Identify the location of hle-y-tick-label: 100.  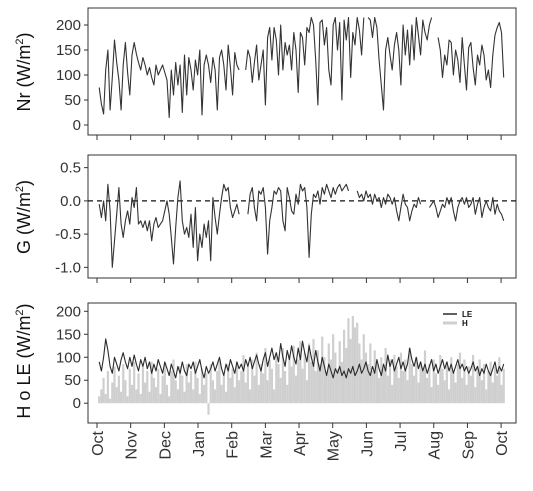
(68, 357).